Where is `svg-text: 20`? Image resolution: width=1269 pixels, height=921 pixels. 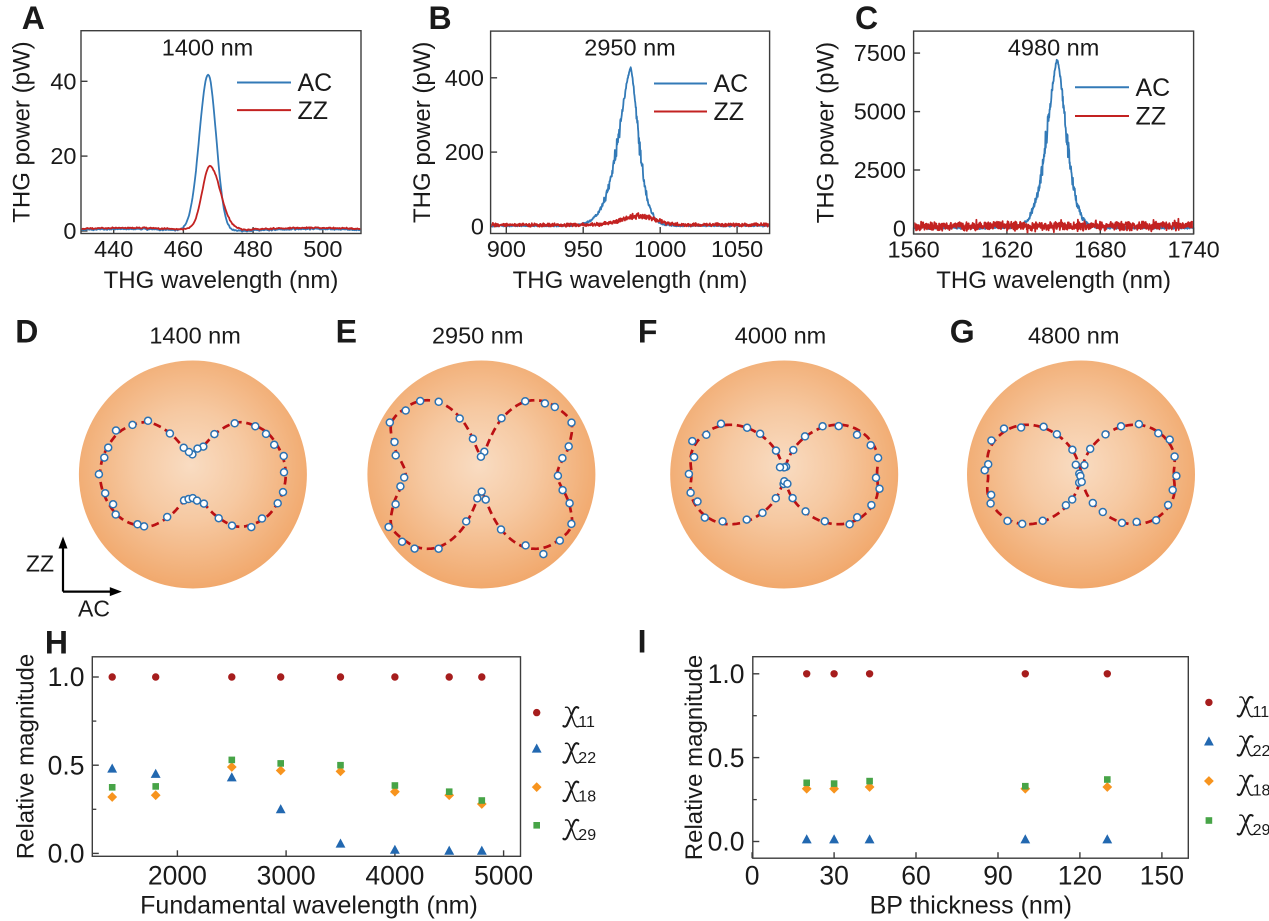
svg-text: 20 is located at coordinates (63, 156).